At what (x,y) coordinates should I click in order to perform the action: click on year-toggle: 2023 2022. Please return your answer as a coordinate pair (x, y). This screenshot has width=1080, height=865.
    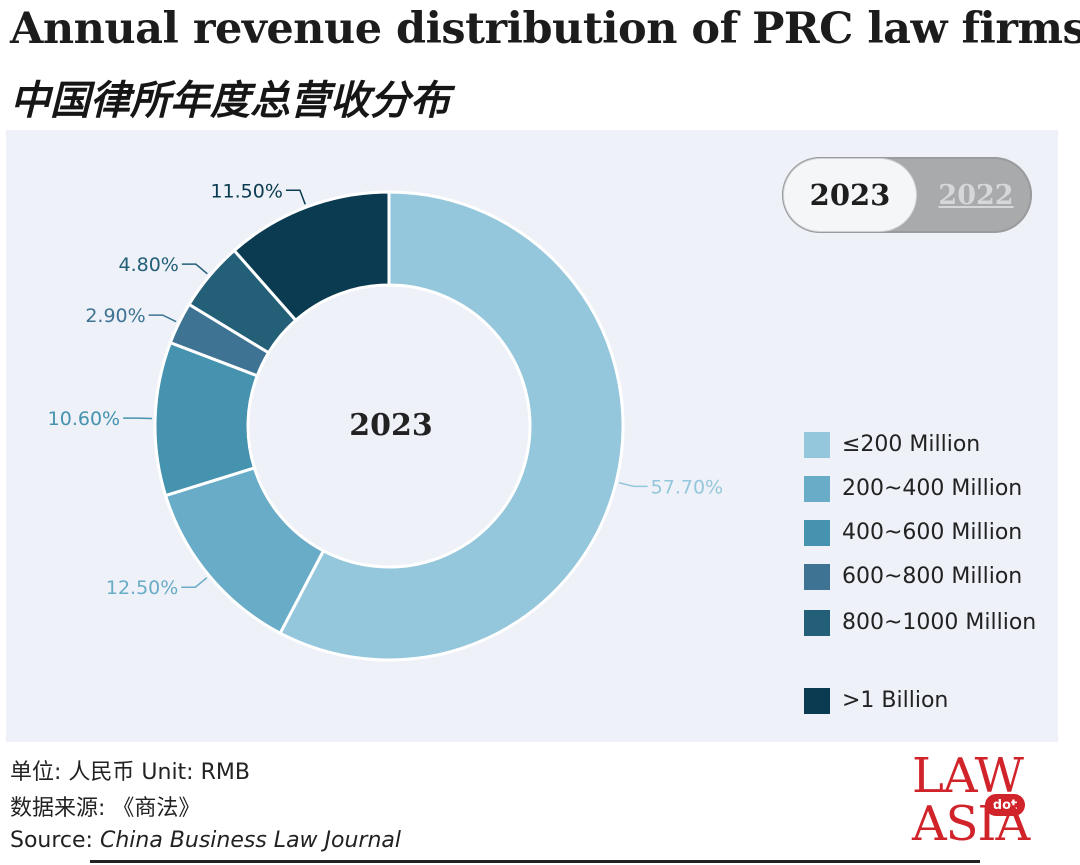
    Looking at the image, I should click on (907, 195).